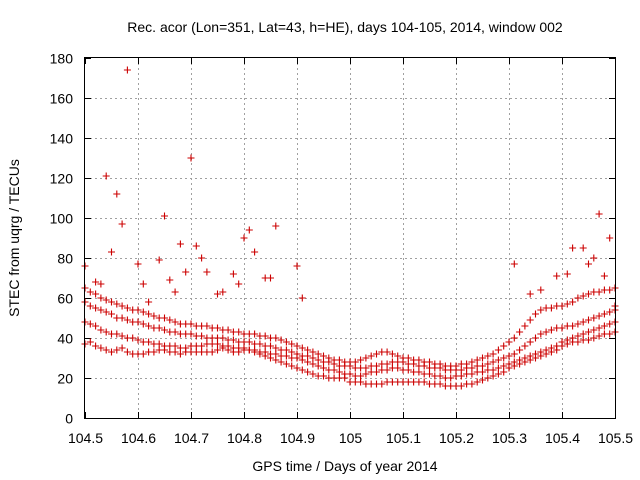  Describe the element at coordinates (65, 299) in the screenshot. I see `y-tick-label: 60` at that location.